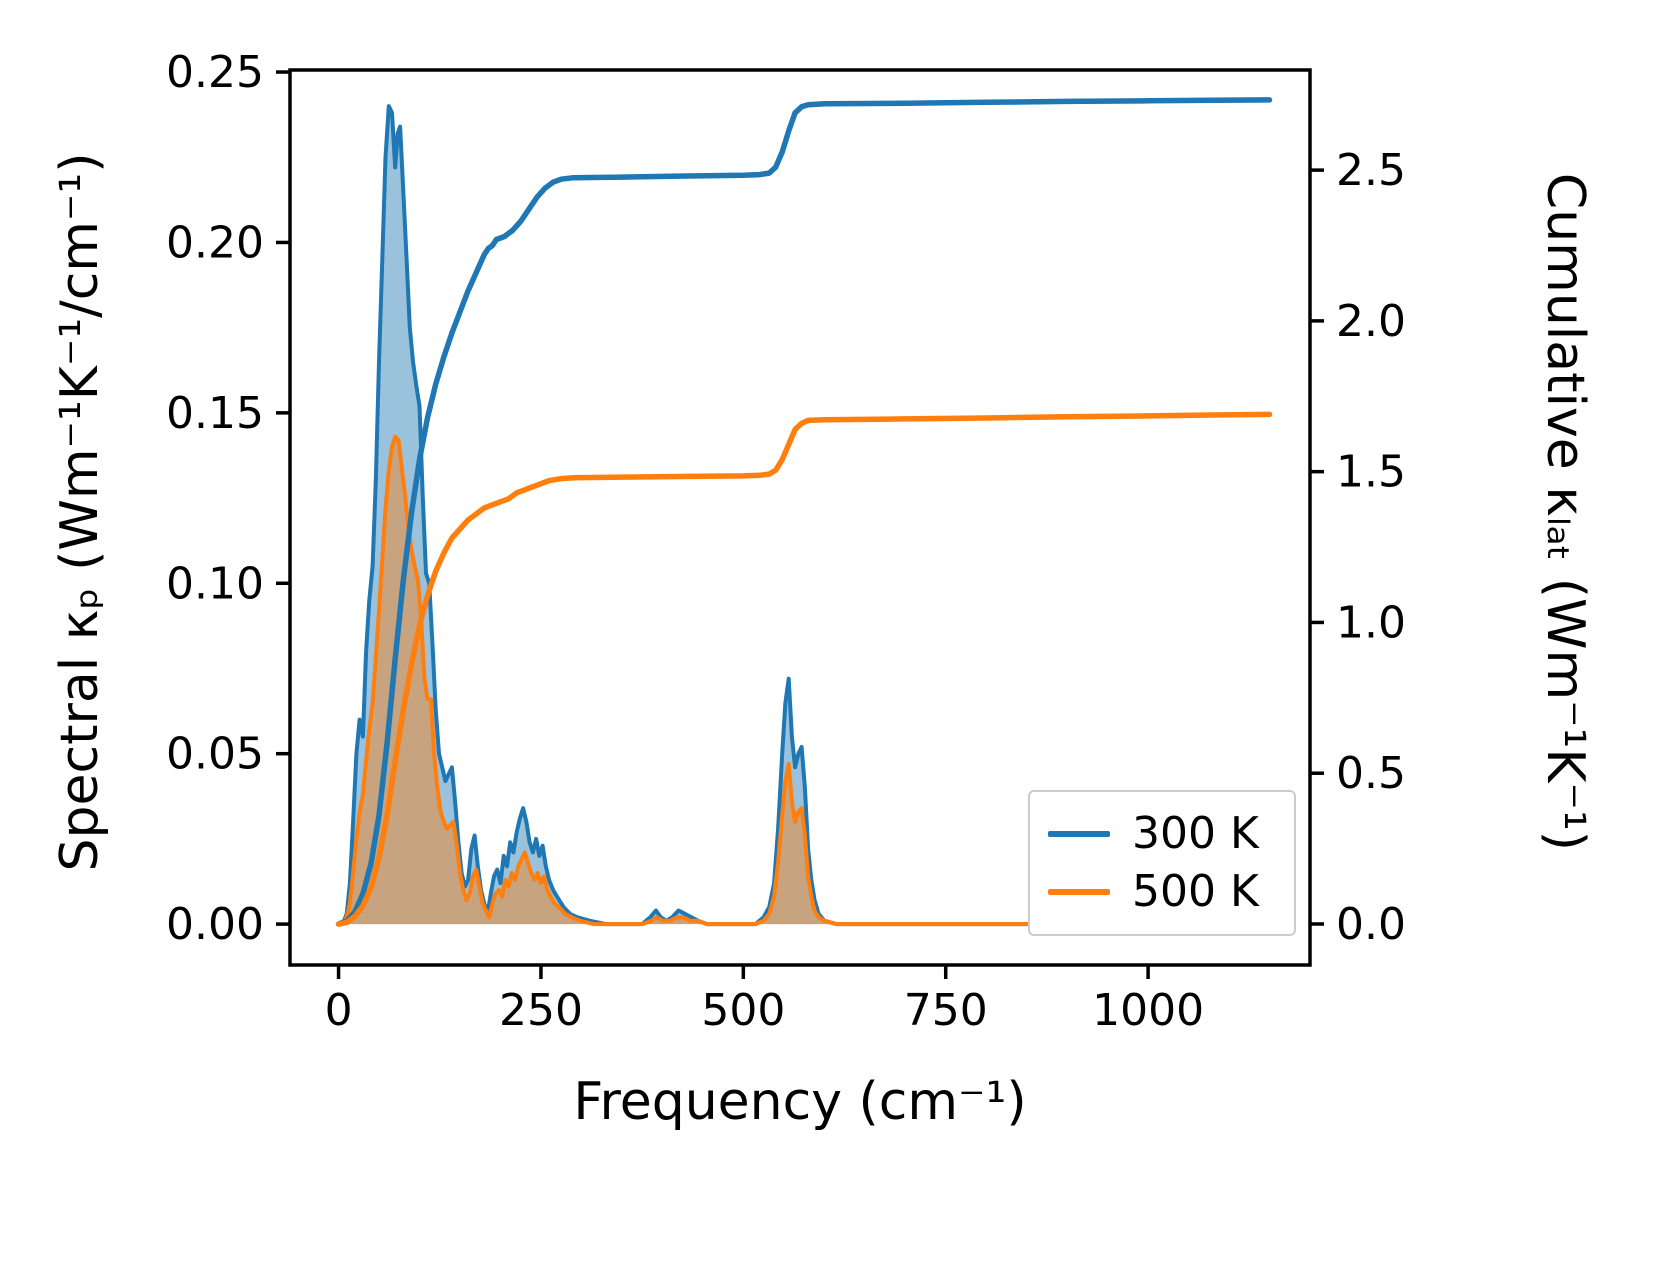 The image size is (1679, 1277). I want to click on x-tick-label: 750, so click(946, 1010).